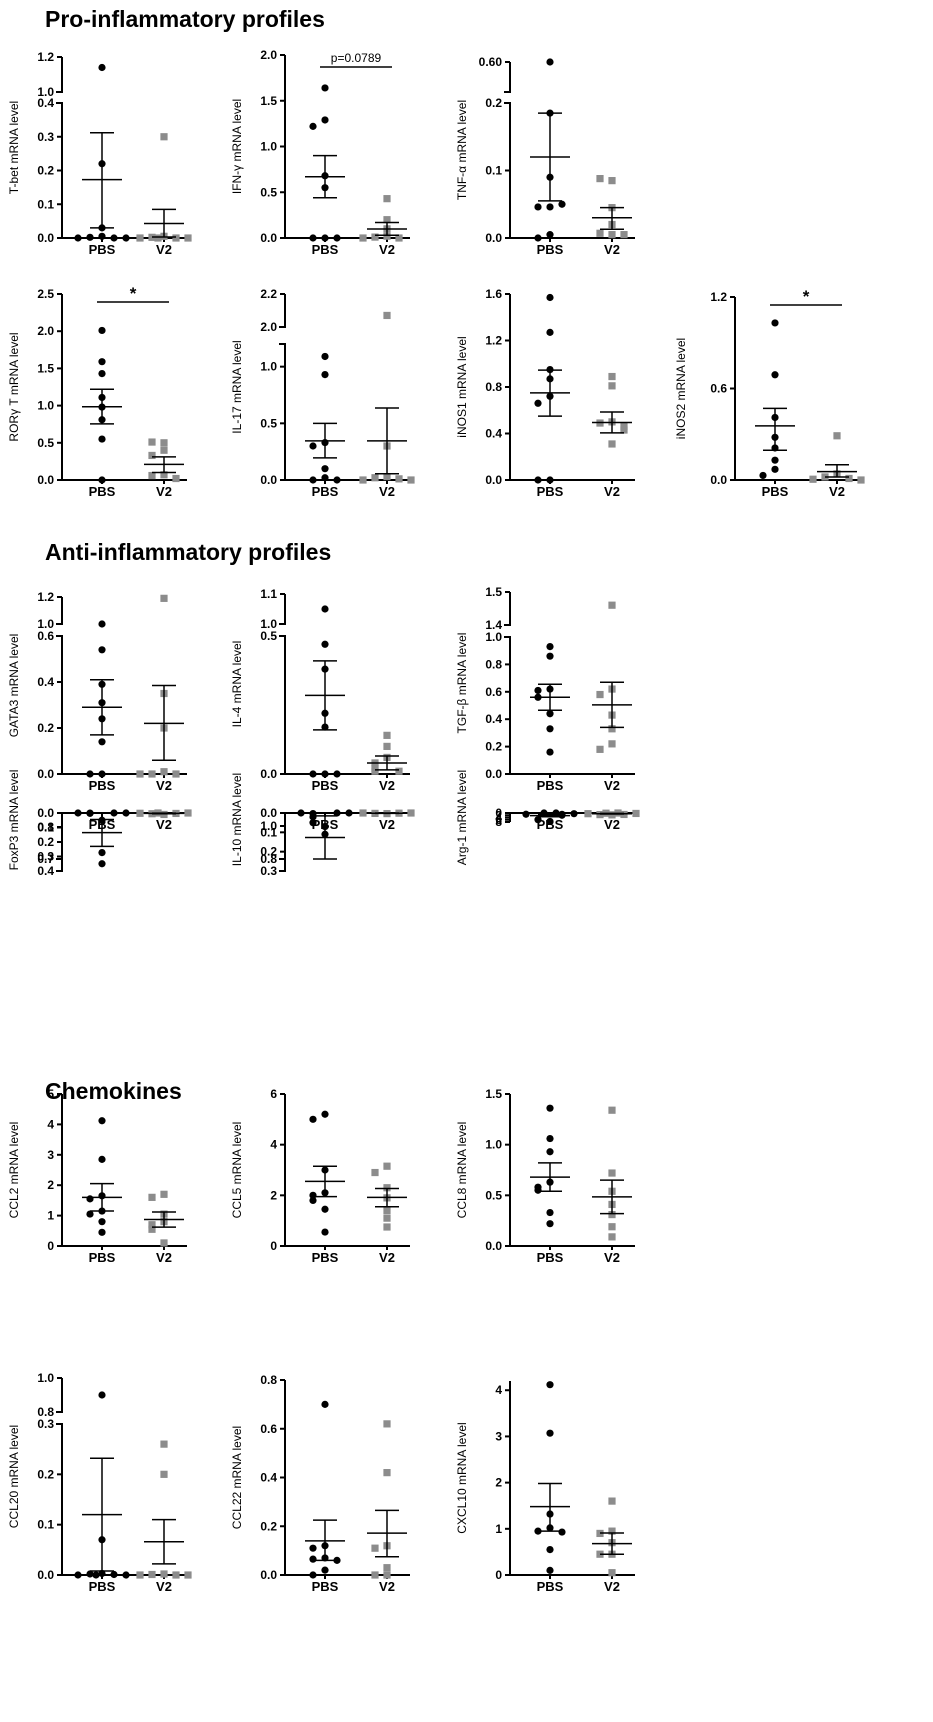 The width and height of the screenshot is (933, 1722). What do you see at coordinates (322, 825) in the screenshot?
I see `chart-panel: 0.0 0.1 0.2 0.30.8 1.0 PBS V2 IL-10 mRNA level` at bounding box center [322, 825].